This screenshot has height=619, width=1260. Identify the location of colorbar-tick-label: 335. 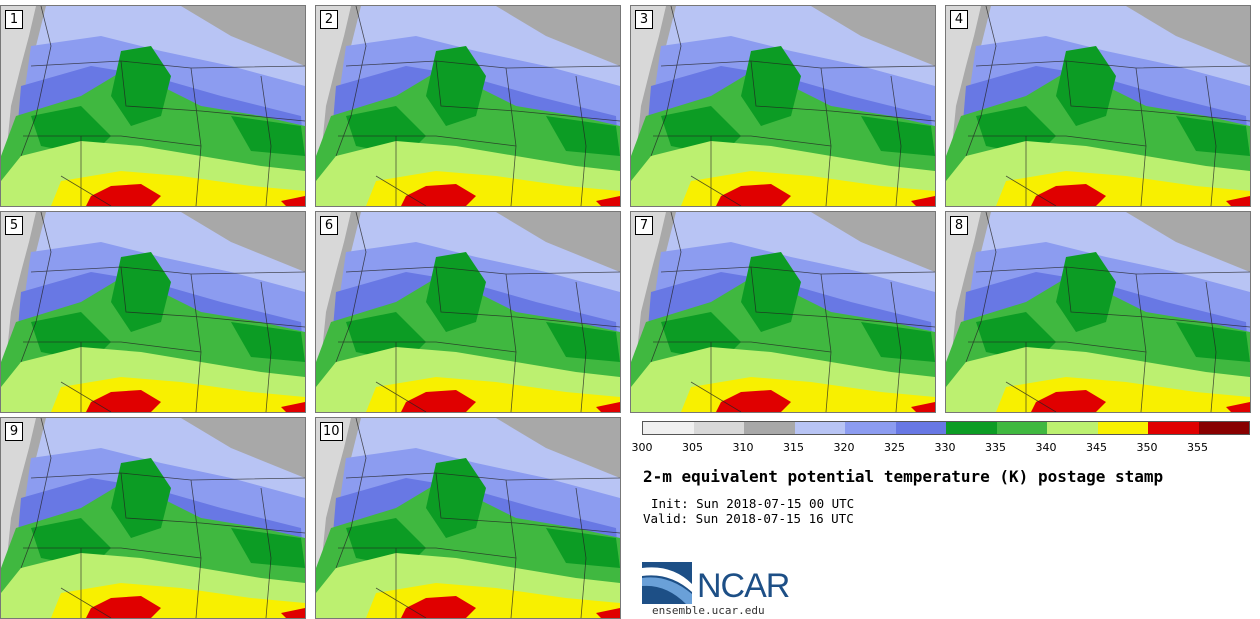
(995, 447).